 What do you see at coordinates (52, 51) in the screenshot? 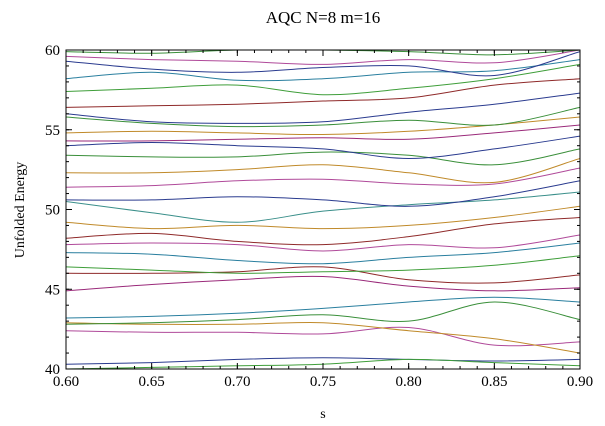
I see `y-tick-label: 60` at bounding box center [52, 51].